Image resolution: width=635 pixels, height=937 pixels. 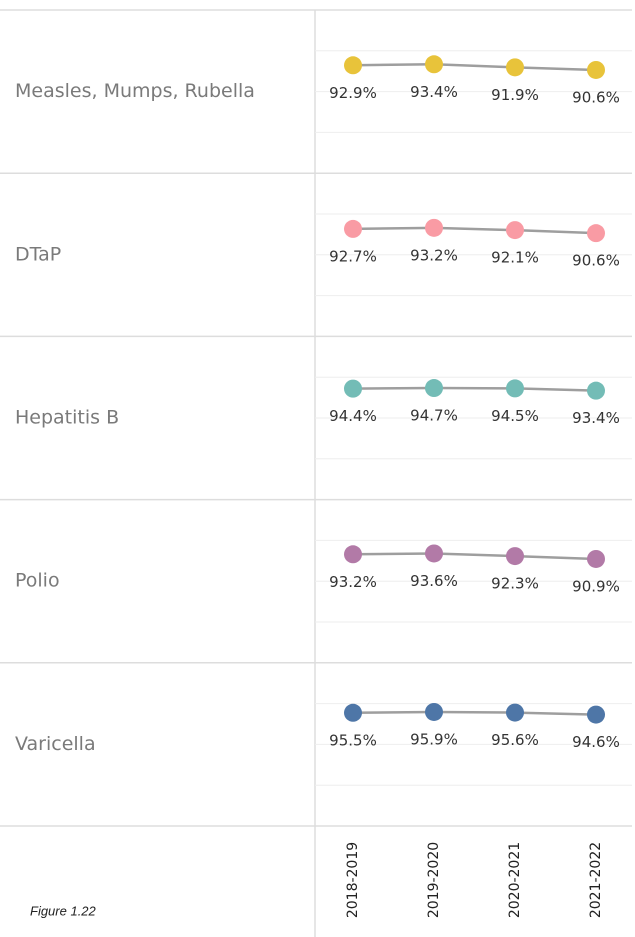 What do you see at coordinates (596, 586) in the screenshot?
I see `value-label: 90.9%` at bounding box center [596, 586].